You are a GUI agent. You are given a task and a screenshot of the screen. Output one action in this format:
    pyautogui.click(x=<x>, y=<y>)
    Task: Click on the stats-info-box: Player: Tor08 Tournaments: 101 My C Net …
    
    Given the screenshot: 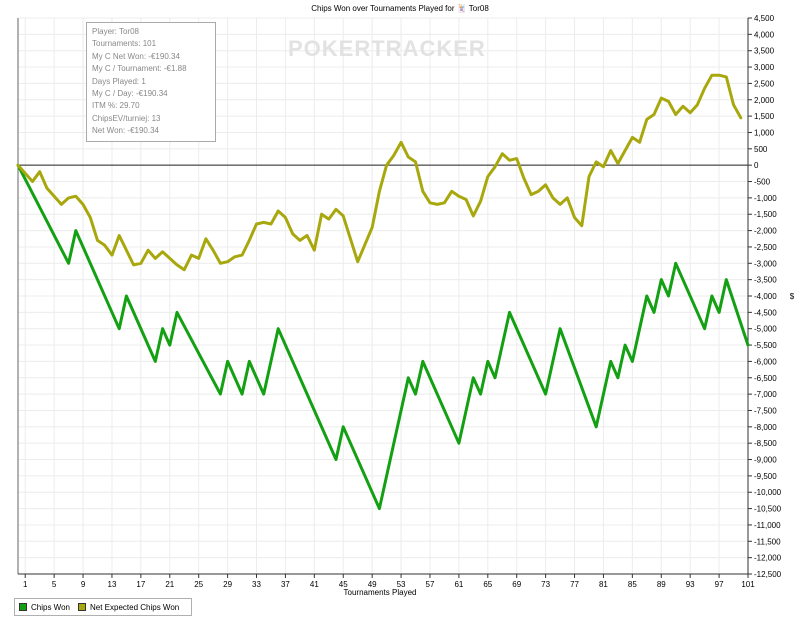 What is the action you would take?
    pyautogui.click(x=151, y=82)
    